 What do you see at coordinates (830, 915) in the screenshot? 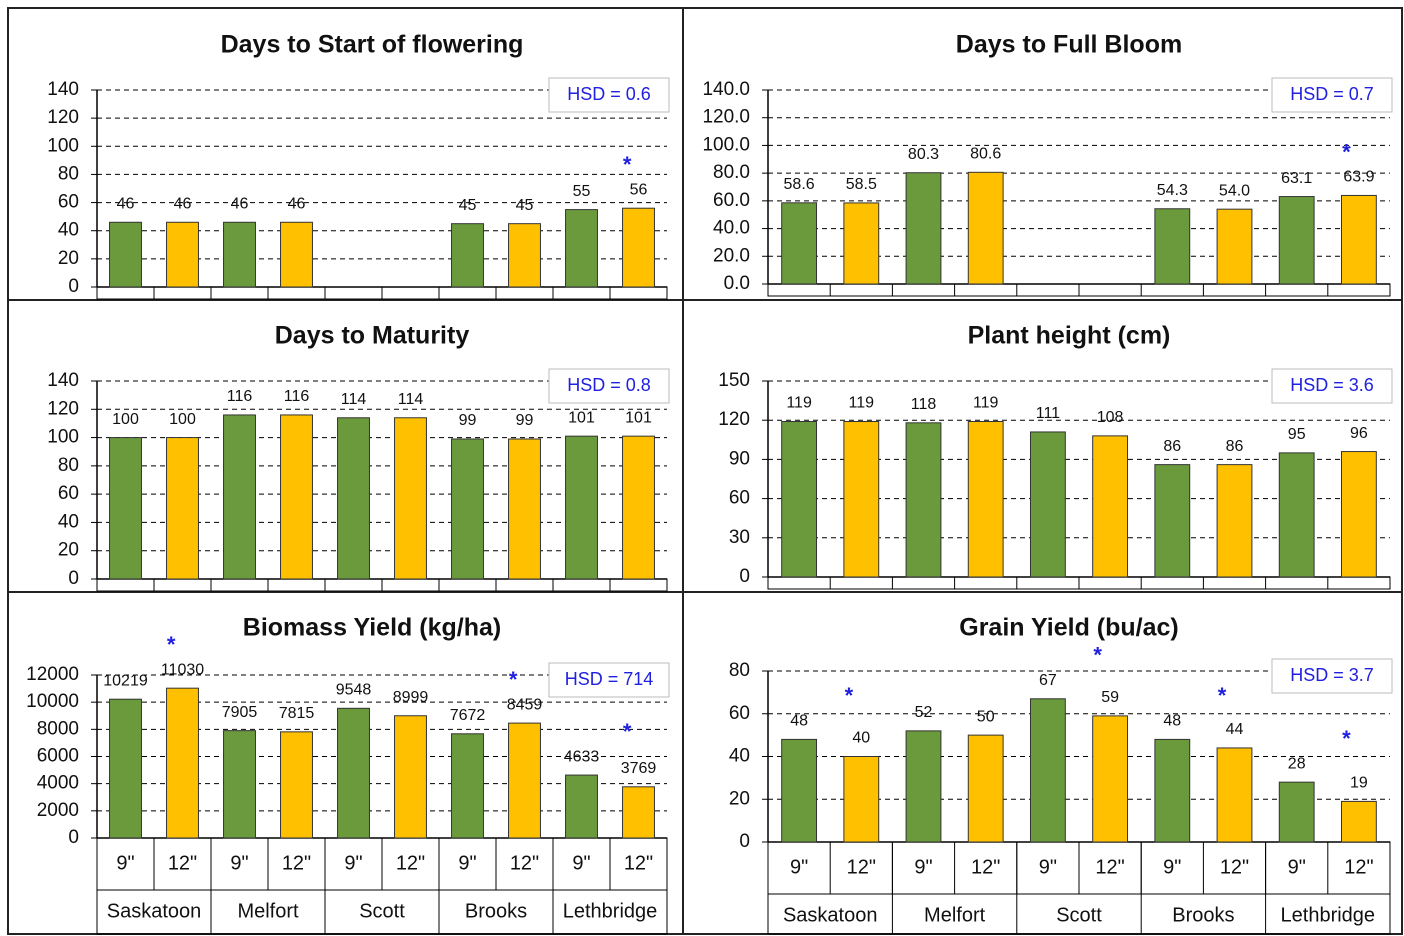
I see `x-tick-label: Saskatoon` at bounding box center [830, 915].